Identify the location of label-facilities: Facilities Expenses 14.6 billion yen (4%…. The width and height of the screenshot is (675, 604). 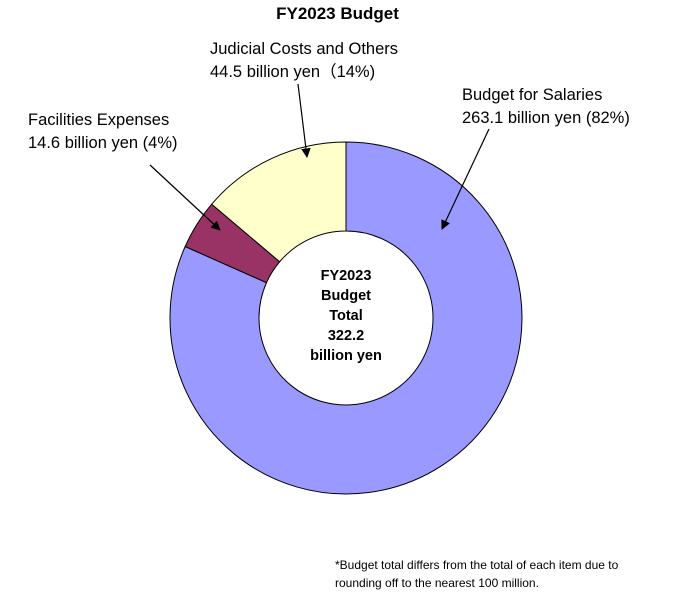
(103, 132).